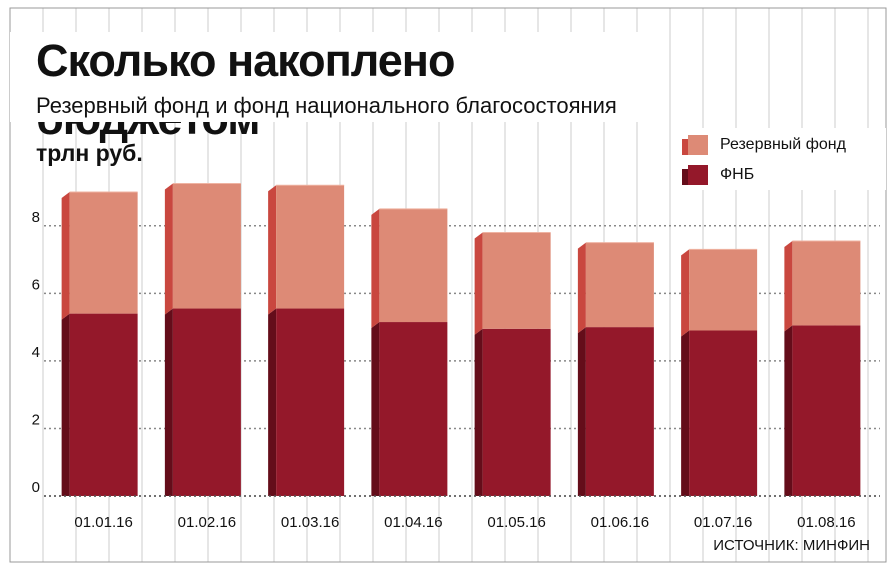 This screenshot has width=896, height=570. Describe the element at coordinates (718, 175) in the screenshot. I see `legend-item-nwf: ФНБ` at that location.